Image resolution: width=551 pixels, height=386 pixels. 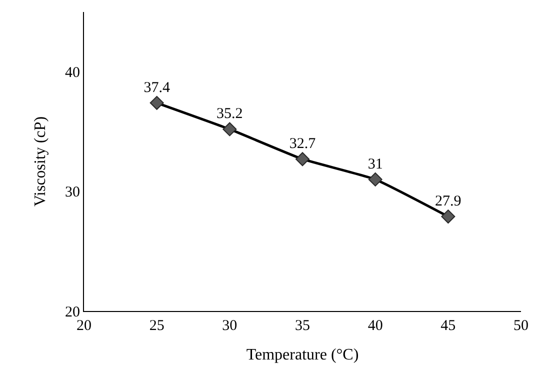 What do you see at coordinates (156, 326) in the screenshot?
I see `x-tick-label: 25` at bounding box center [156, 326].